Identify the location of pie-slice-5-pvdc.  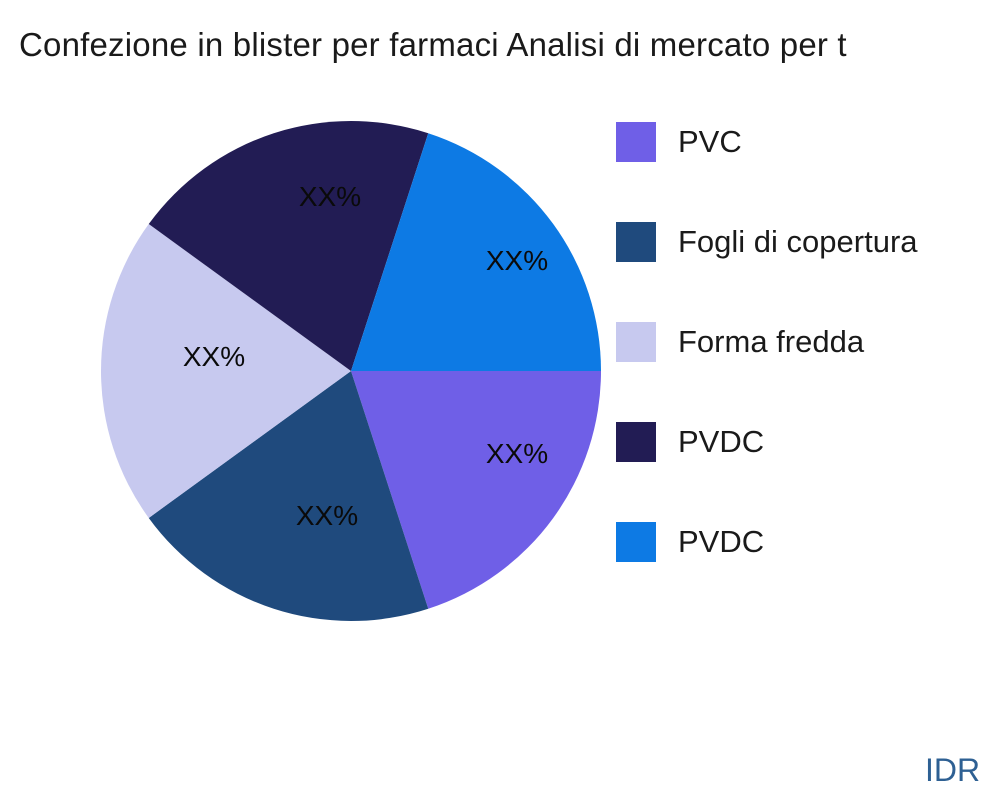
(476, 252).